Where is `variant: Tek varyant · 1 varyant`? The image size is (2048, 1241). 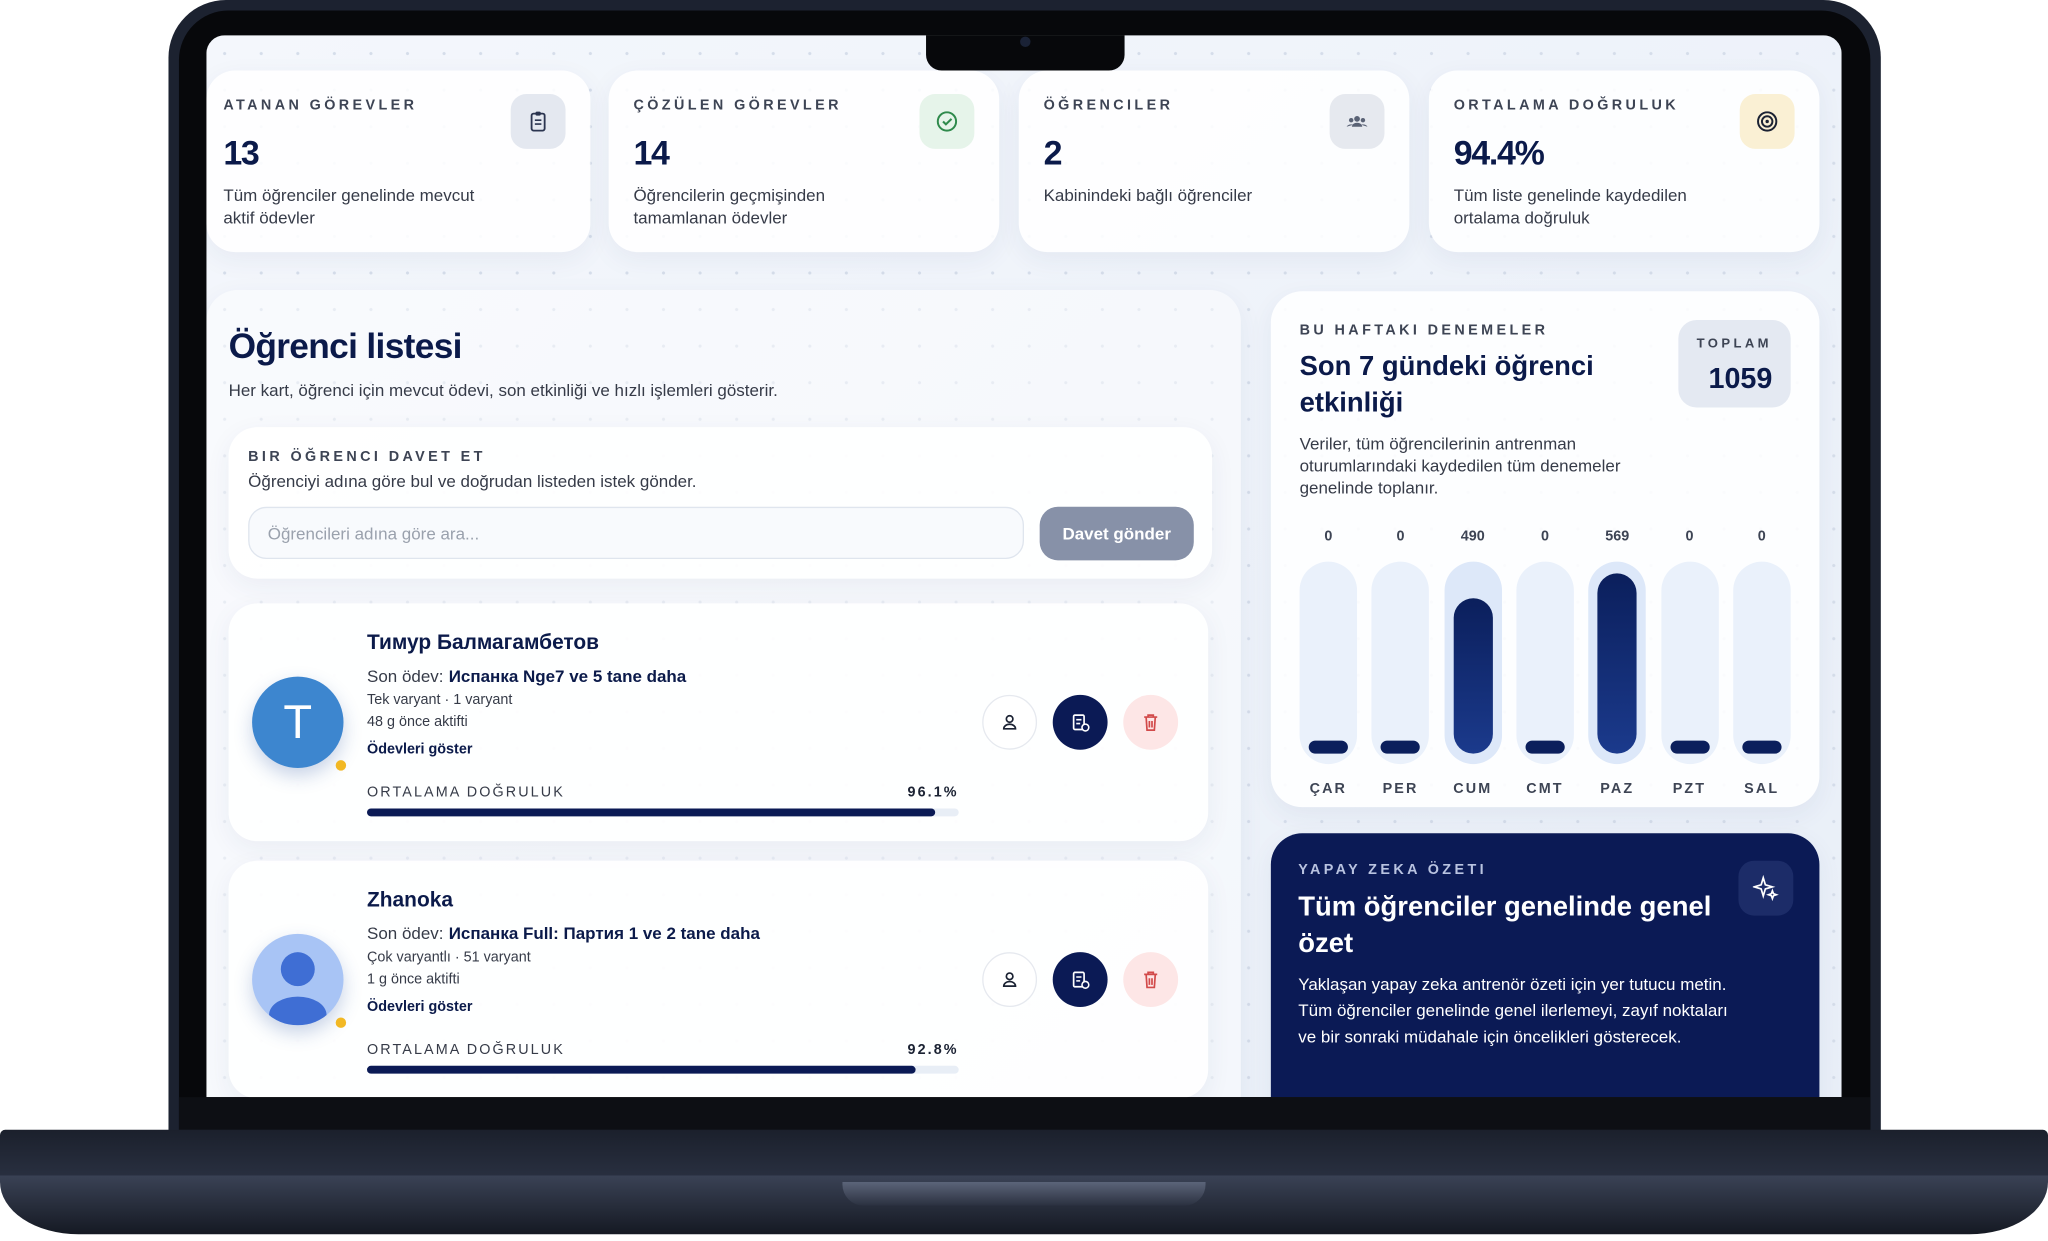 variant: Tek varyant · 1 varyant is located at coordinates (440, 700).